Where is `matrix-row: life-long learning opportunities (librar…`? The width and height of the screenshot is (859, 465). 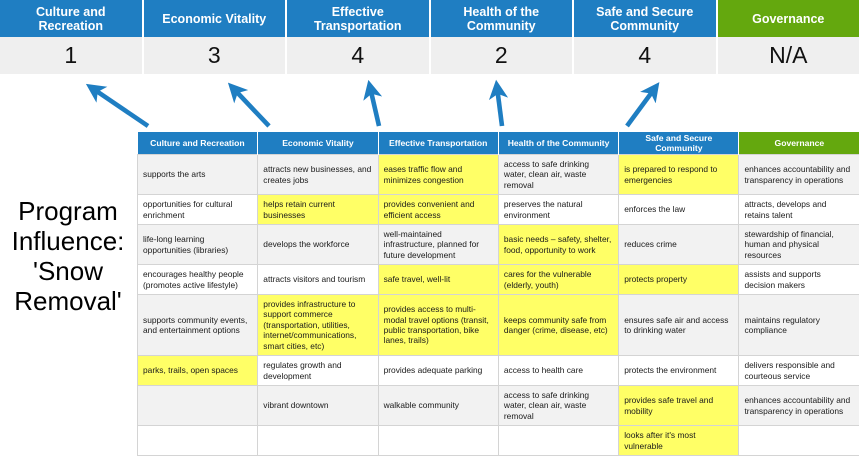
matrix-row: life-long learning opportunities (librar… is located at coordinates (497, 245).